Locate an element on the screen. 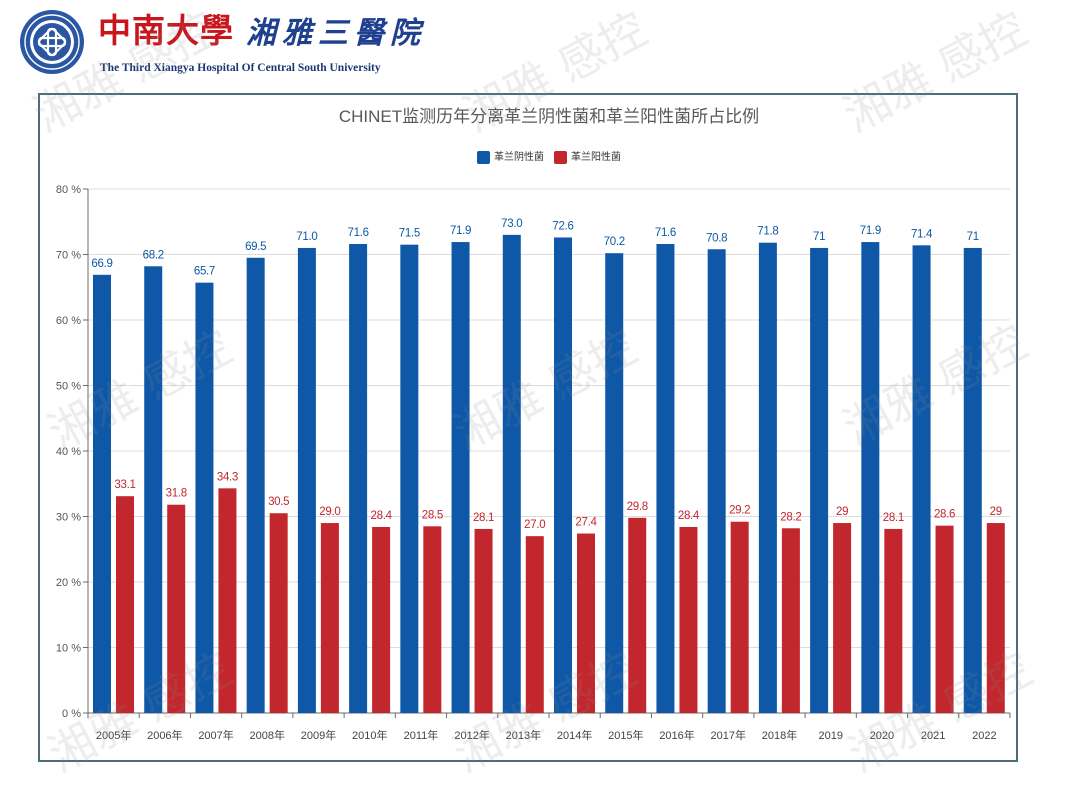 This screenshot has width=1080, height=785. data-label-gram-negative-5: 71.6 is located at coordinates (358, 233).